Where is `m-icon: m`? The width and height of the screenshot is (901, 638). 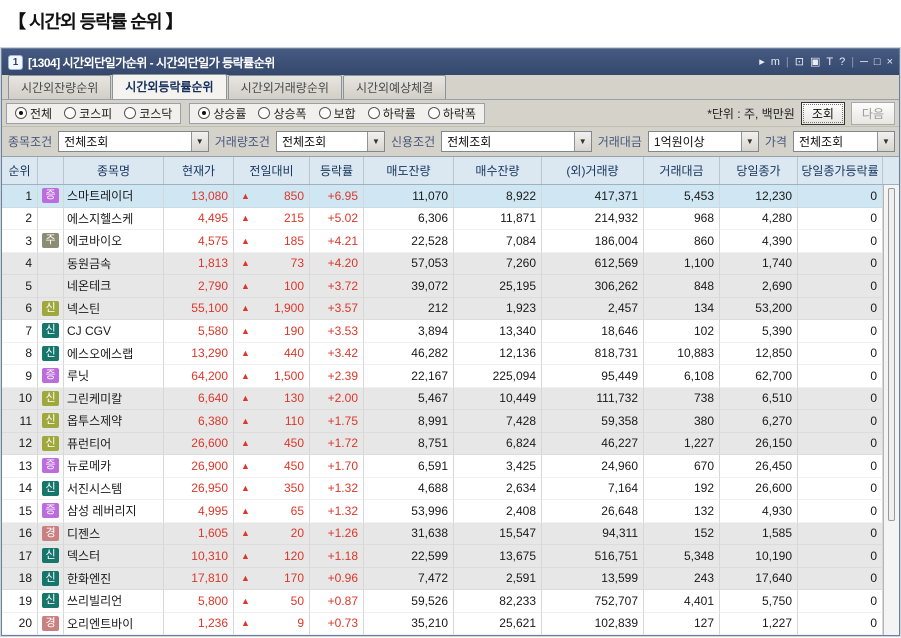 m-icon: m is located at coordinates (775, 62).